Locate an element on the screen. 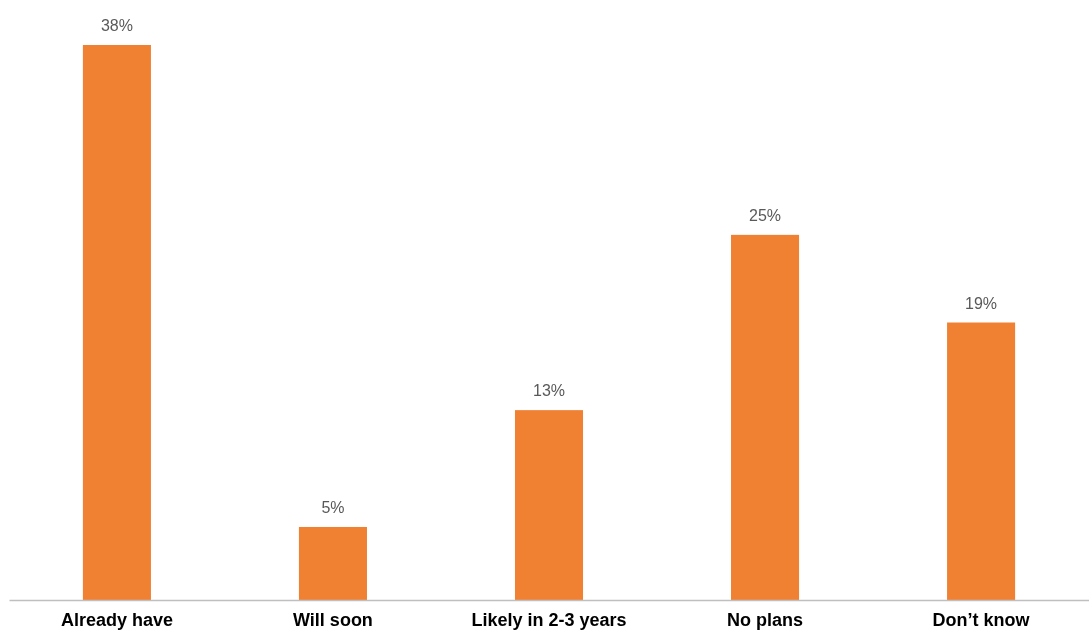 This screenshot has height=638, width=1089. data-label: 13% is located at coordinates (549, 391).